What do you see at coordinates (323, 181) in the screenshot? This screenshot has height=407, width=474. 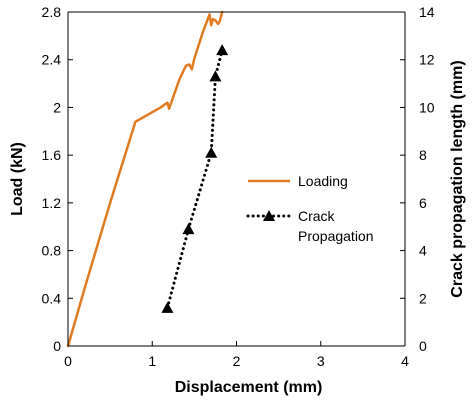 I see `legend-label-loading: Loading` at bounding box center [323, 181].